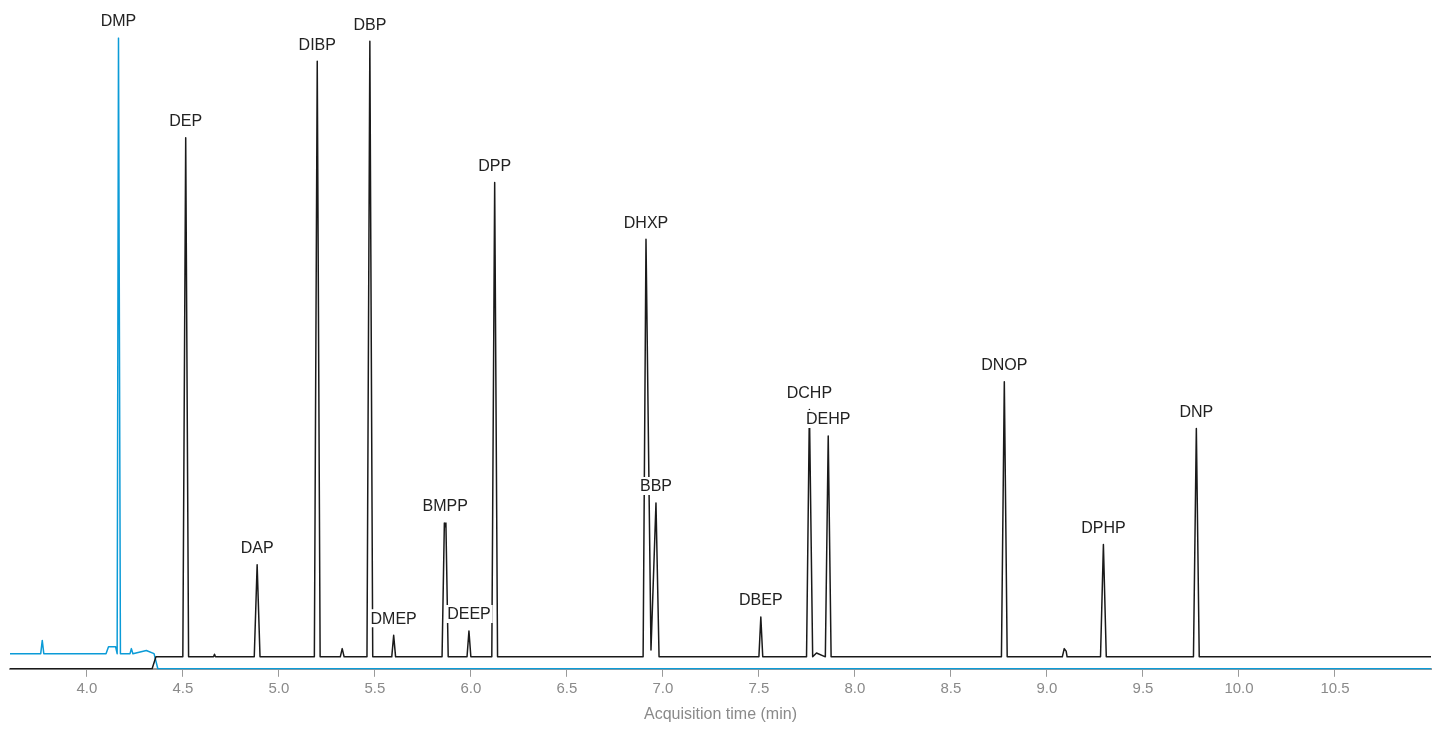 This screenshot has width=1443, height=736. What do you see at coordinates (1335, 687) in the screenshot?
I see `x-tick-label: 10.5` at bounding box center [1335, 687].